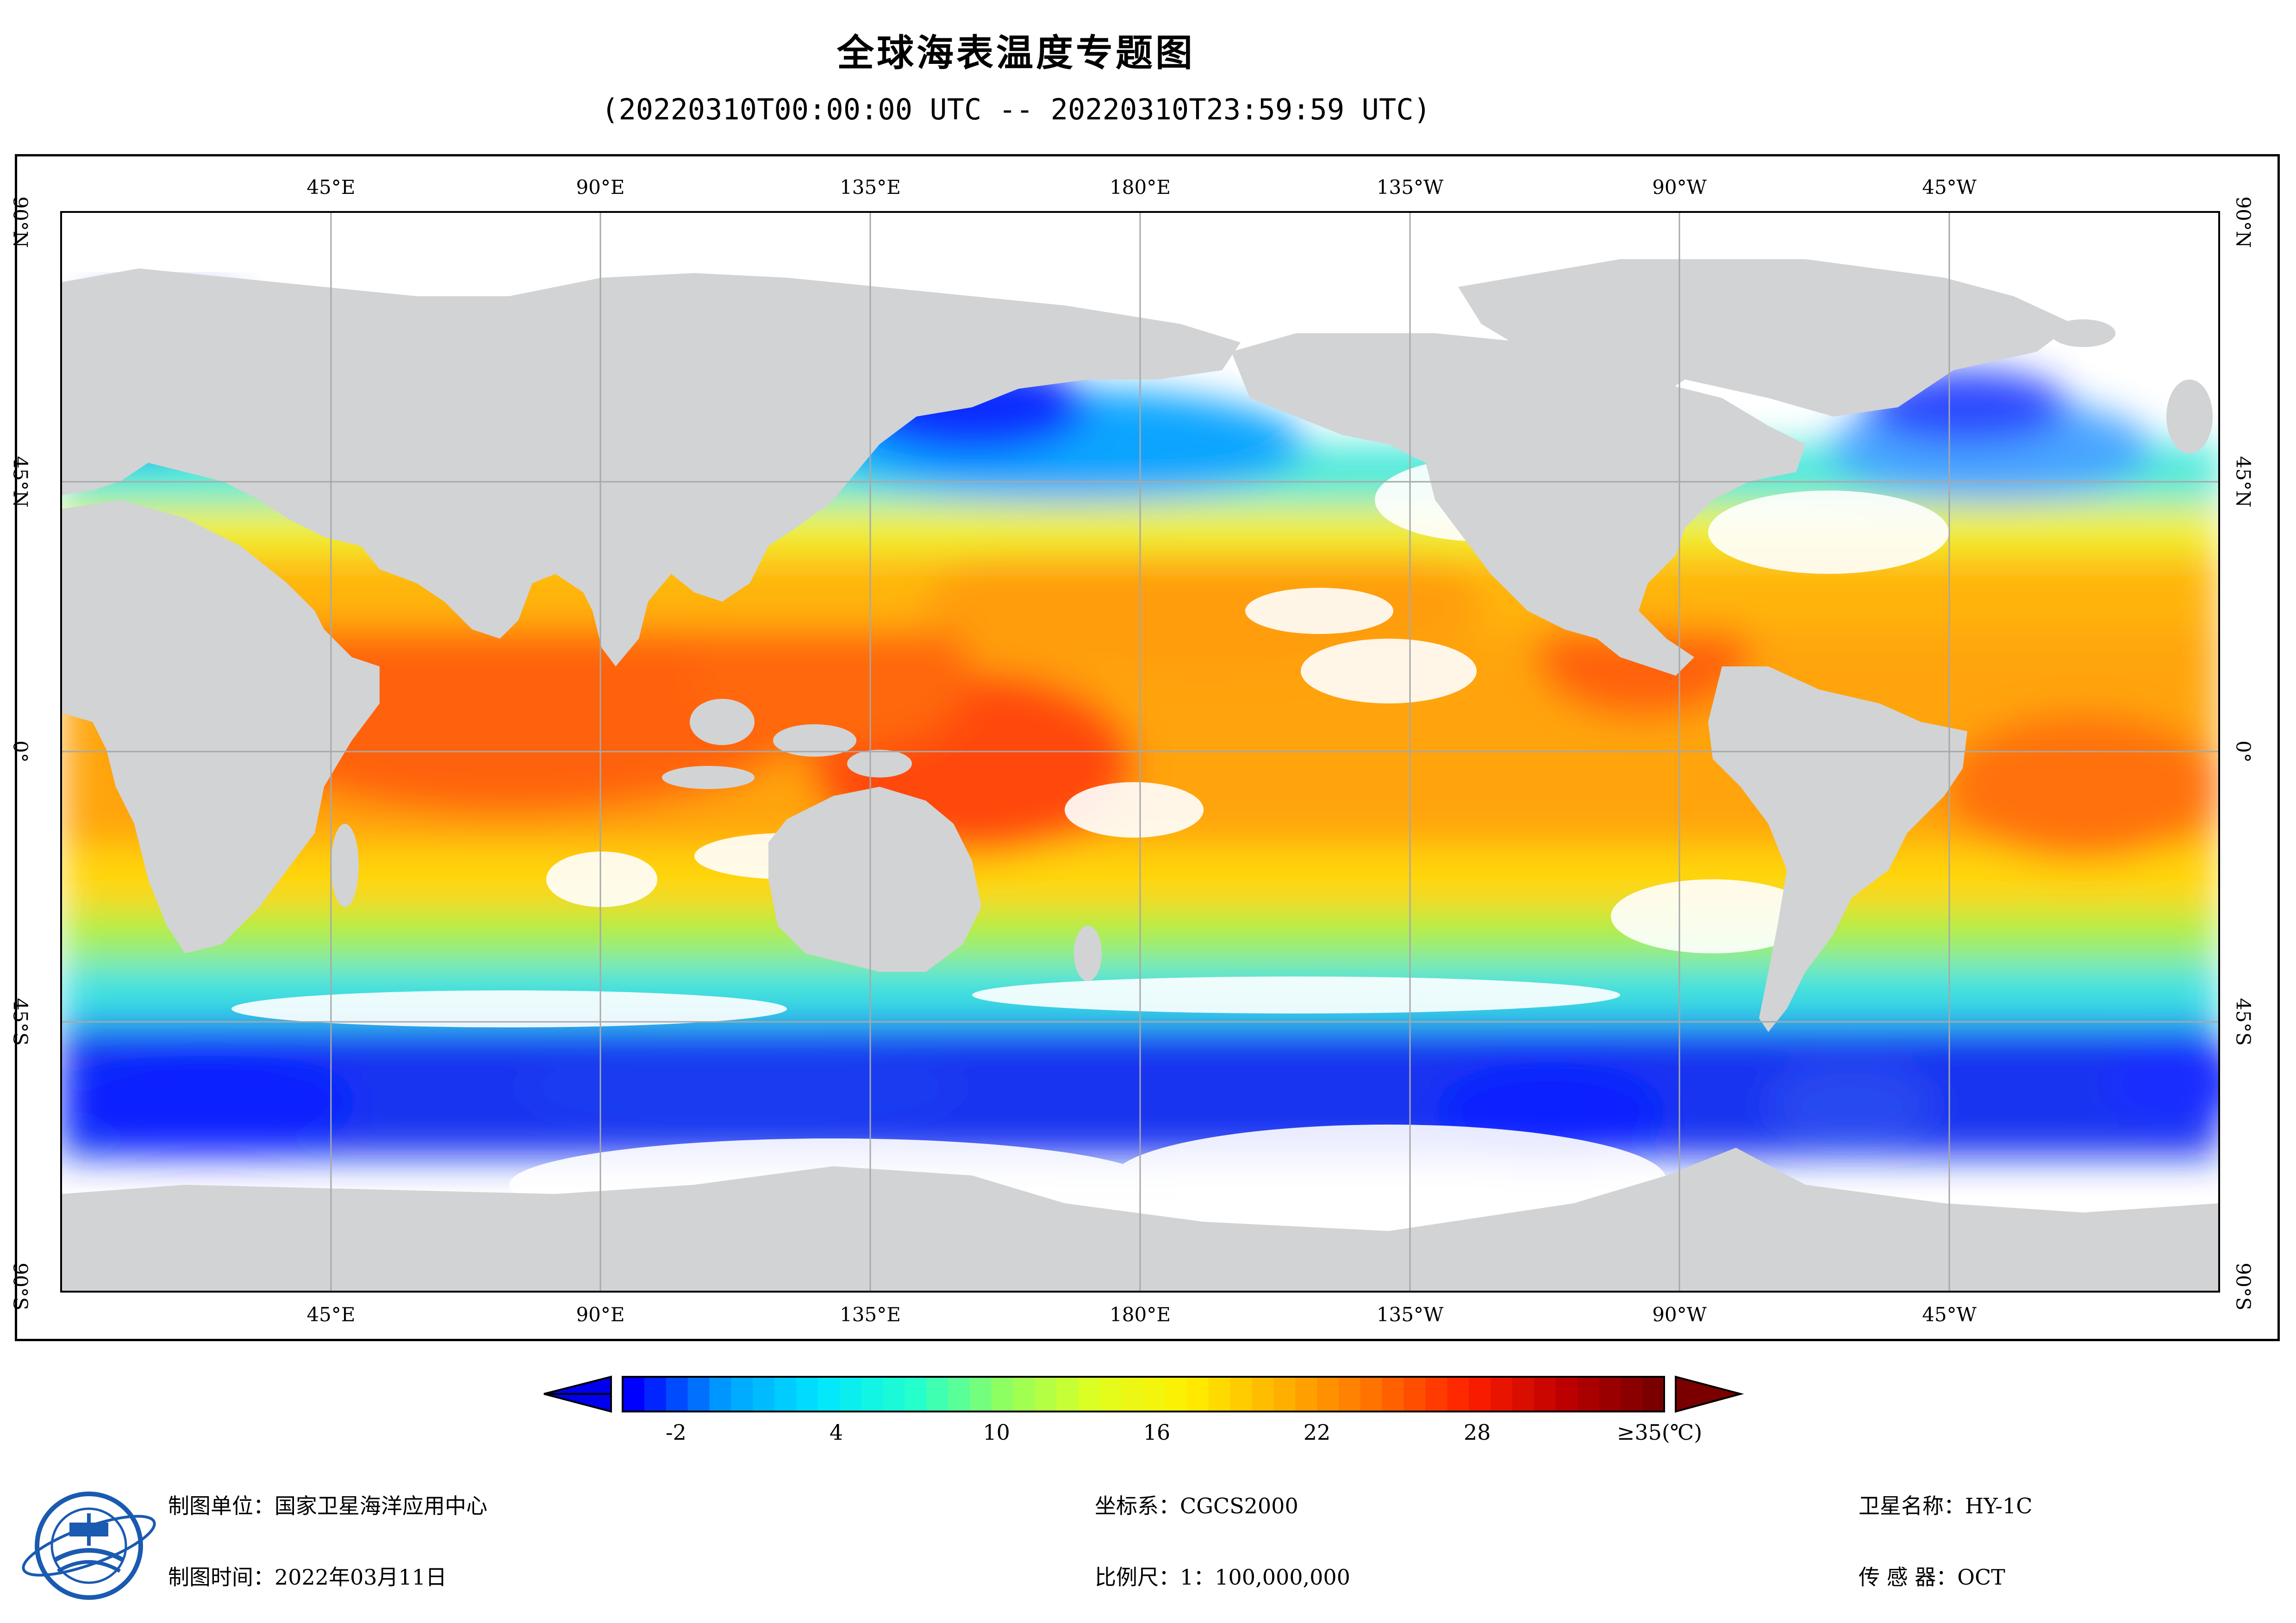 This screenshot has width=2296, height=1623. Describe the element at coordinates (1410, 1314) in the screenshot. I see `lon-label-bottom: 135°W` at that location.